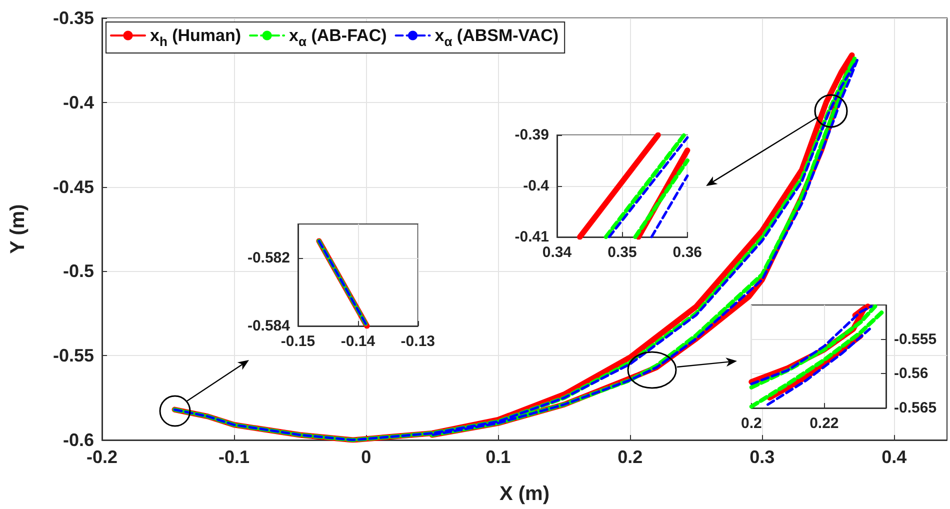 The image size is (950, 509). I want to click on y-tick-label: -0.6, so click(78, 440).